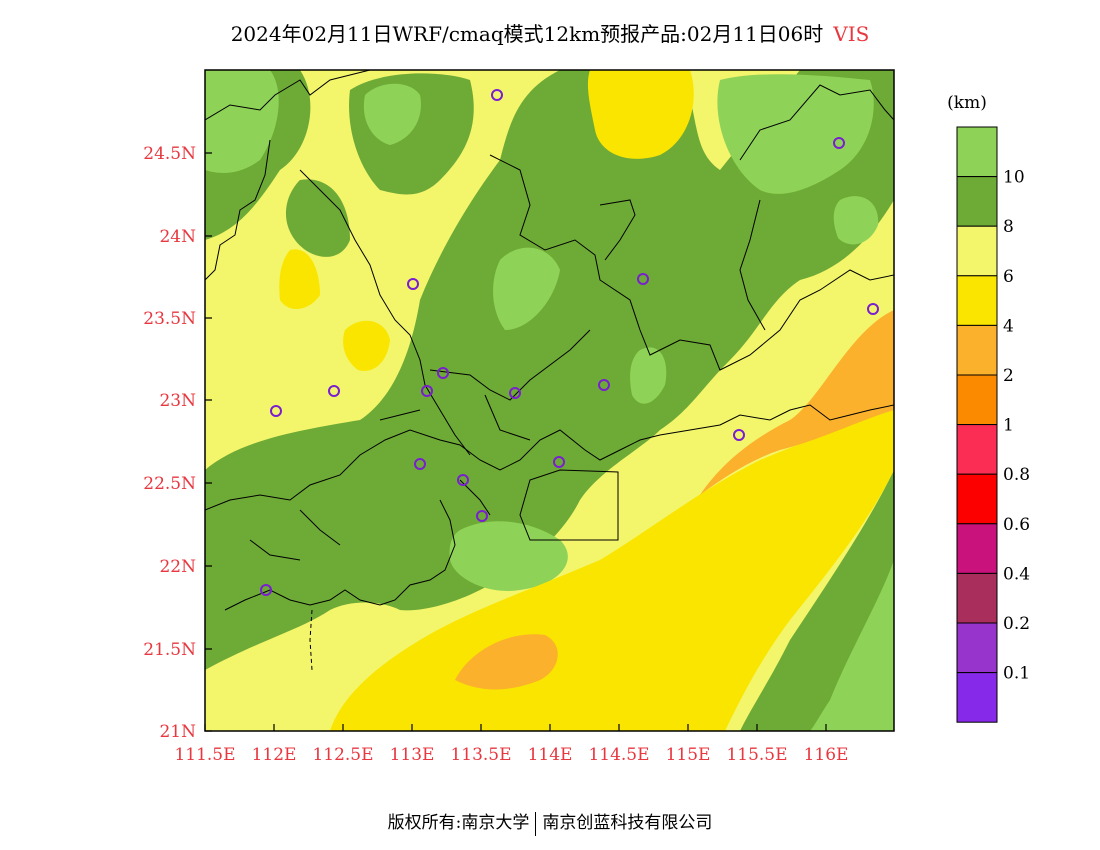  Describe the element at coordinates (1008, 426) in the screenshot. I see `legend-label: 1` at that location.